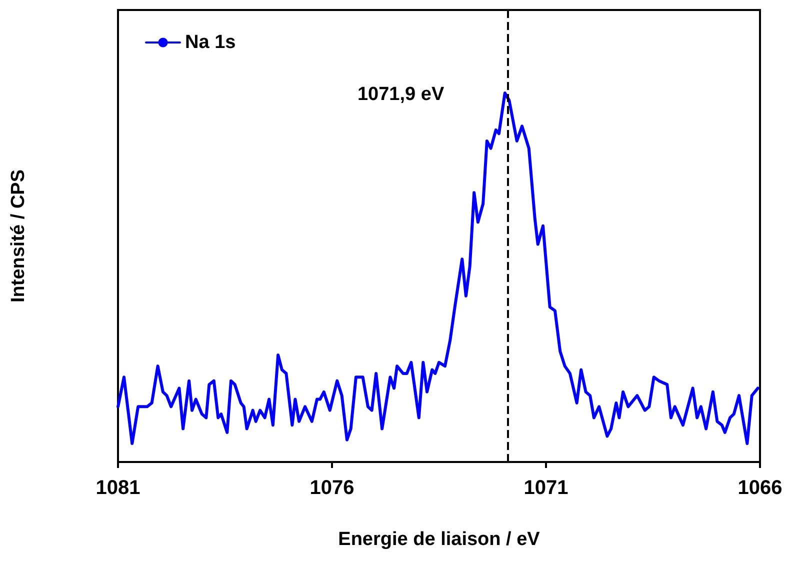 This screenshot has height=572, width=791. I want to click on x-axis-title: Energie de liaison / eV, so click(439, 539).